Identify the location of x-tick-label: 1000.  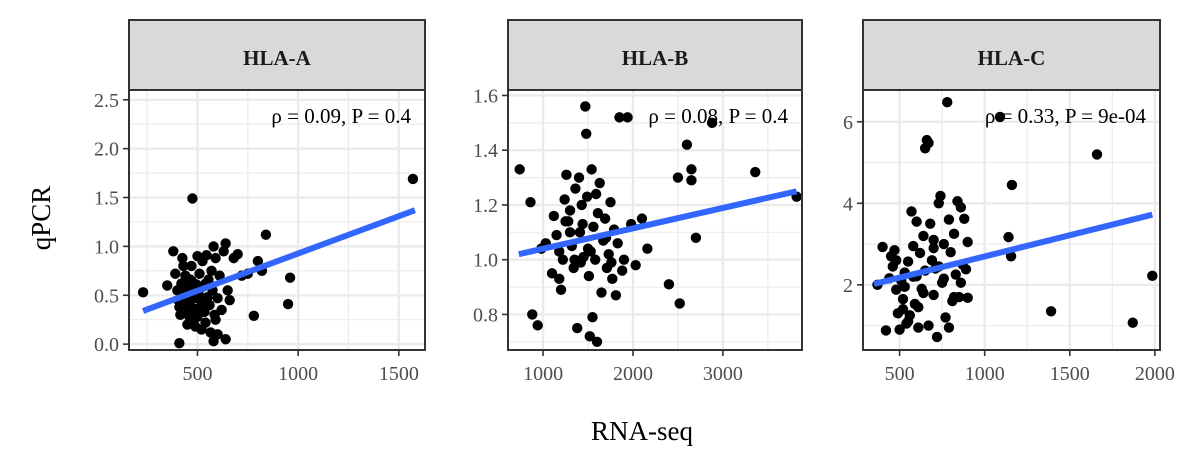
(985, 374).